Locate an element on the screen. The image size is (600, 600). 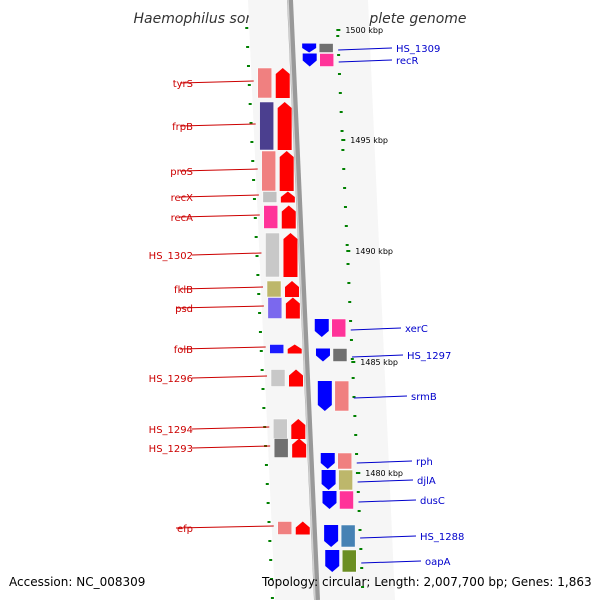
position-marker-label: 1490 kbp is located at coordinates (374, 251).